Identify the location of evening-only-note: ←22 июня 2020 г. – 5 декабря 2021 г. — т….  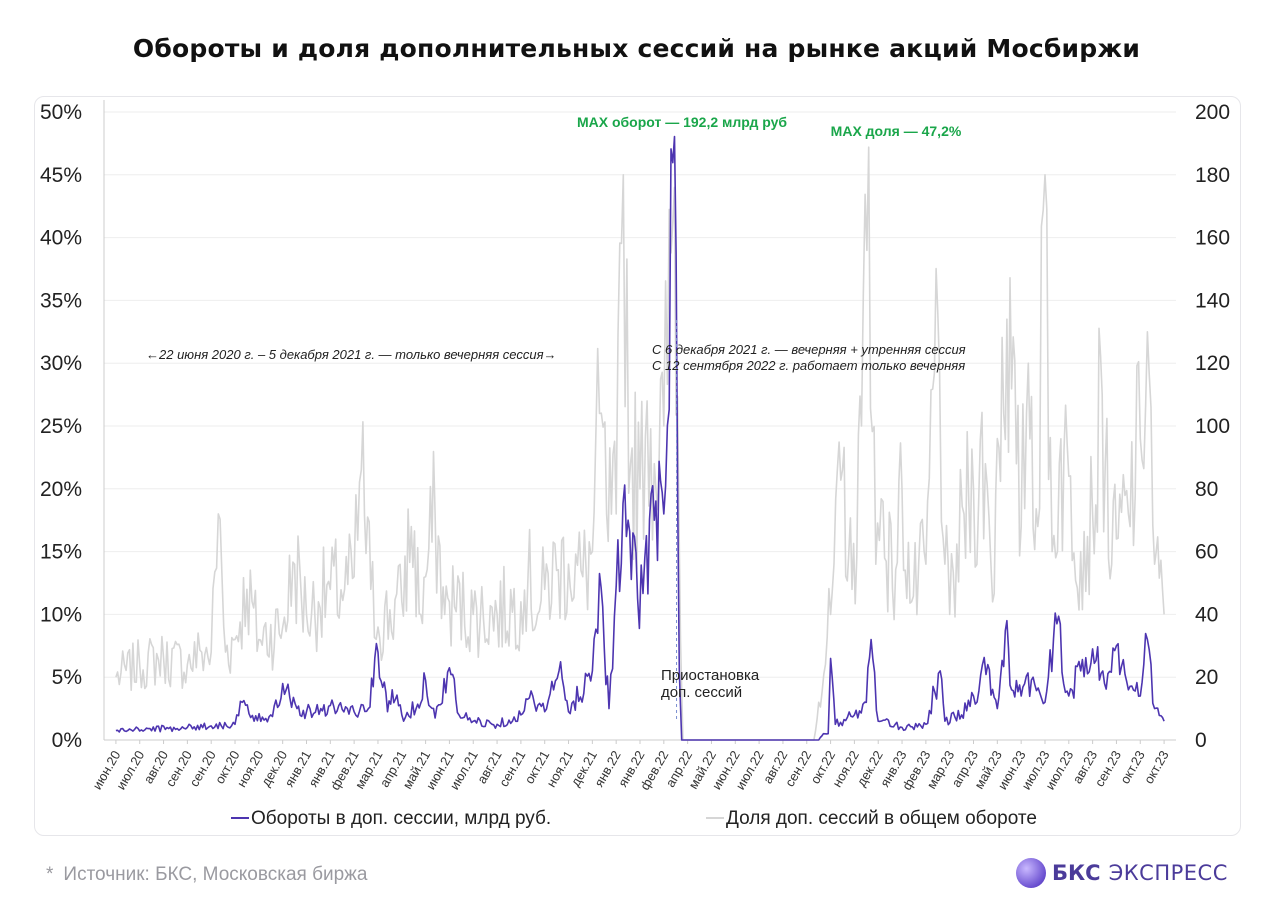
(351, 354).